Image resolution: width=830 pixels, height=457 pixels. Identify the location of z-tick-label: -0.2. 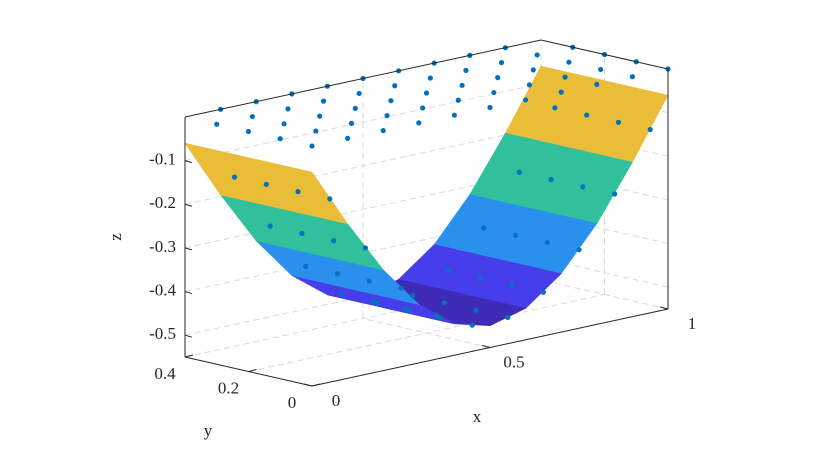
(162, 202).